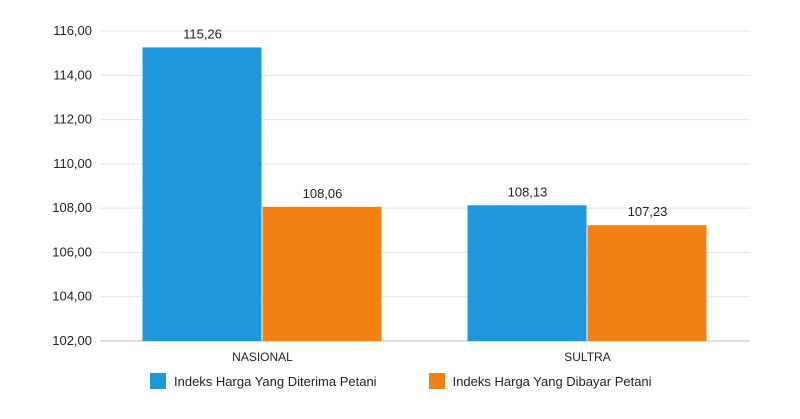  What do you see at coordinates (72, 251) in the screenshot?
I see `y-tick-label: 106,00` at bounding box center [72, 251].